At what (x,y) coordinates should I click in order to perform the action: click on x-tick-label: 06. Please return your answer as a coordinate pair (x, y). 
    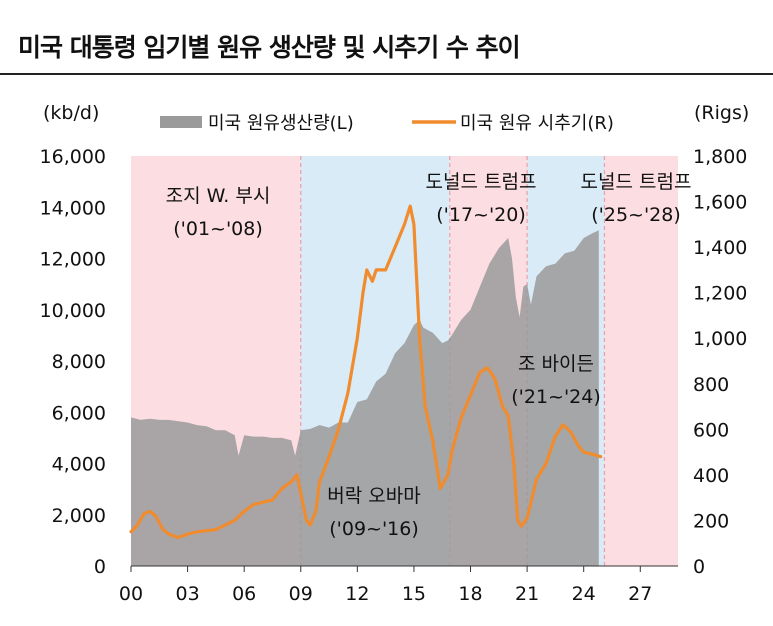
    Looking at the image, I should click on (244, 594).